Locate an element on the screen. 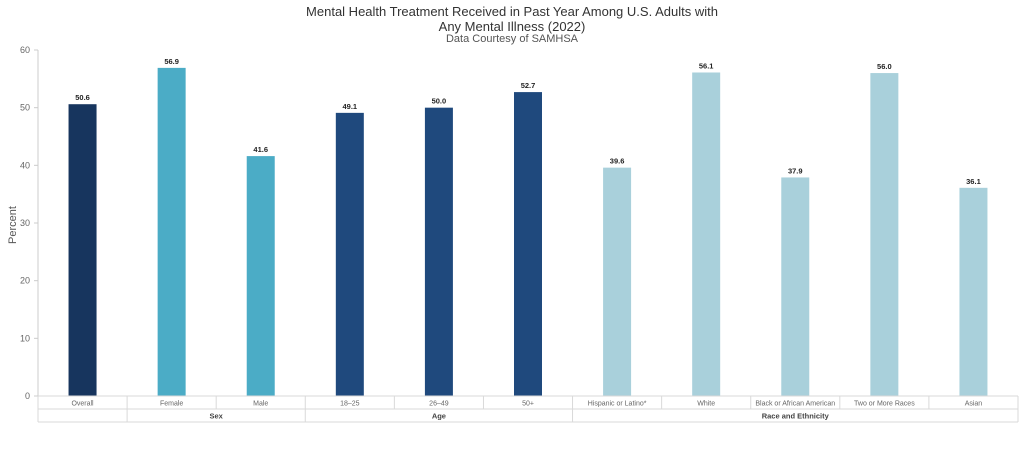 The width and height of the screenshot is (1024, 455). y-tick-label: 40 is located at coordinates (25, 165).